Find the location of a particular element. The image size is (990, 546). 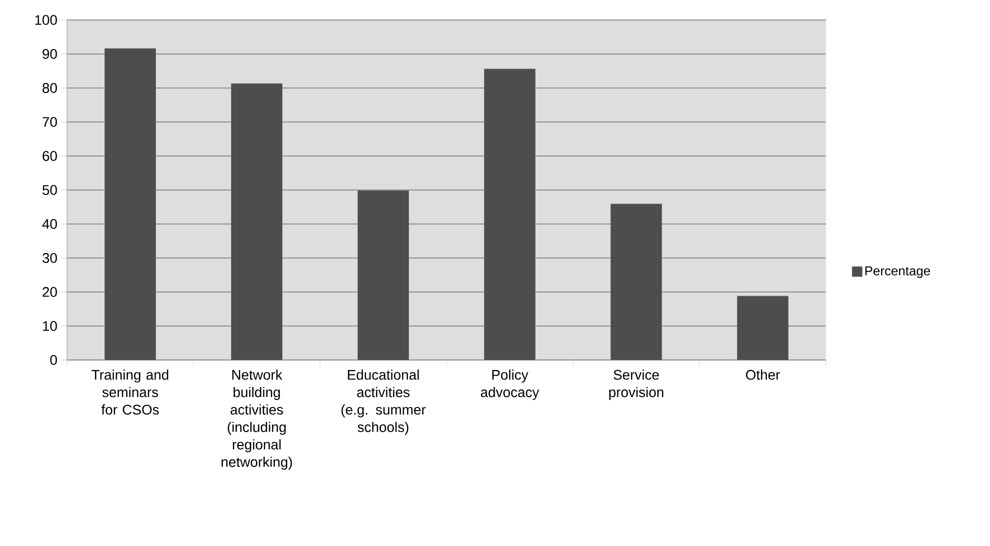

y-tick-label: 100 is located at coordinates (46, 20).